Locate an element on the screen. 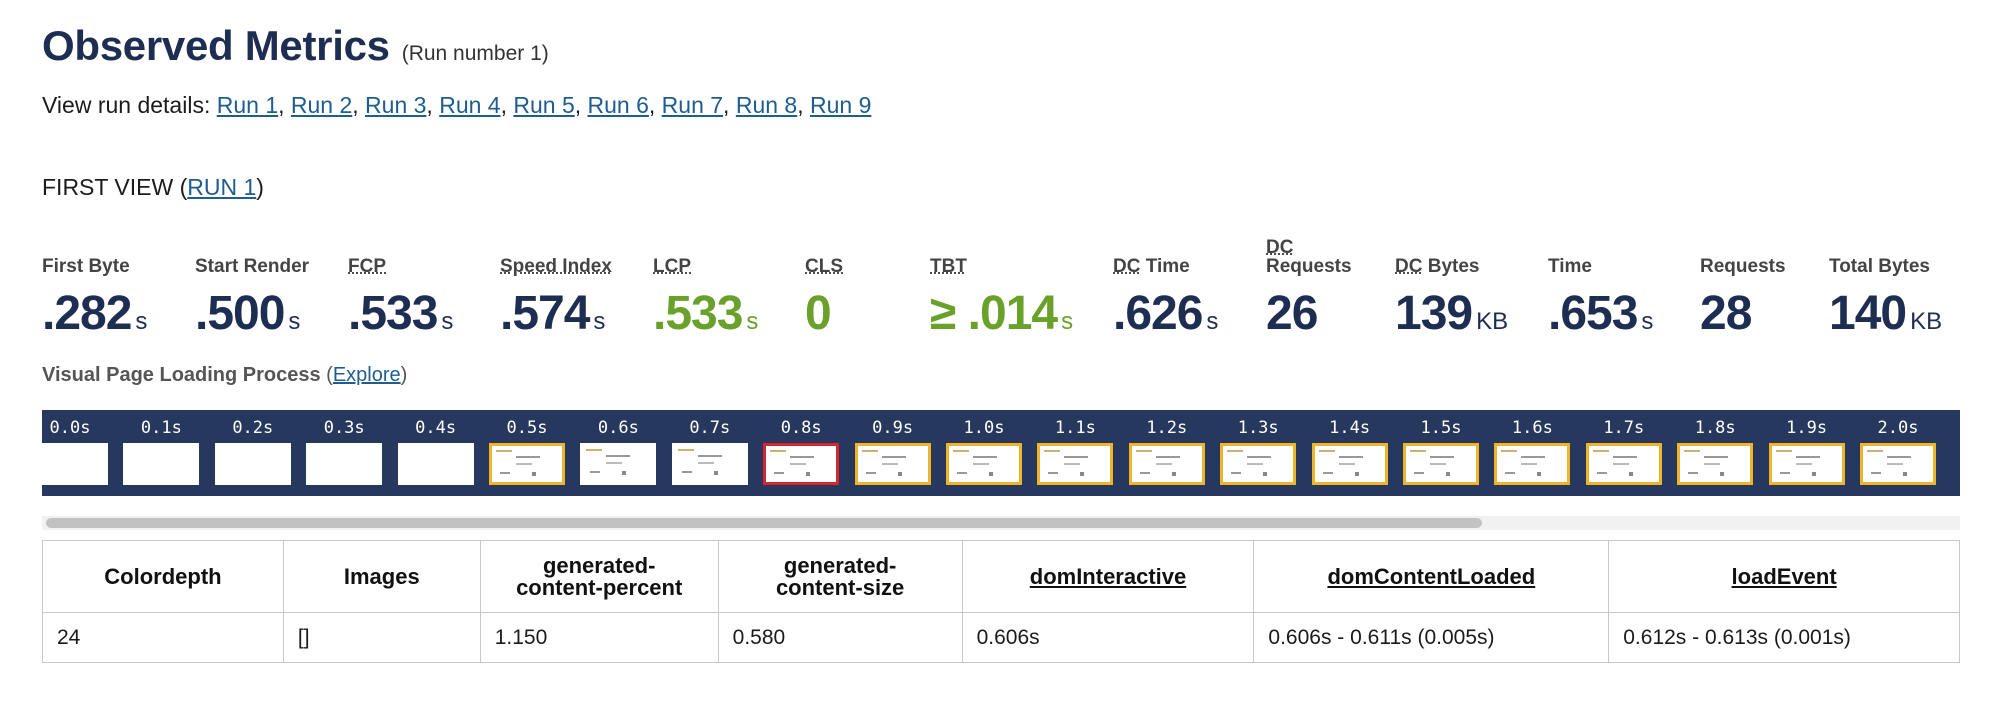 The image size is (1999, 724). col-dom-content-loaded: domContentLoaded is located at coordinates (1431, 576).